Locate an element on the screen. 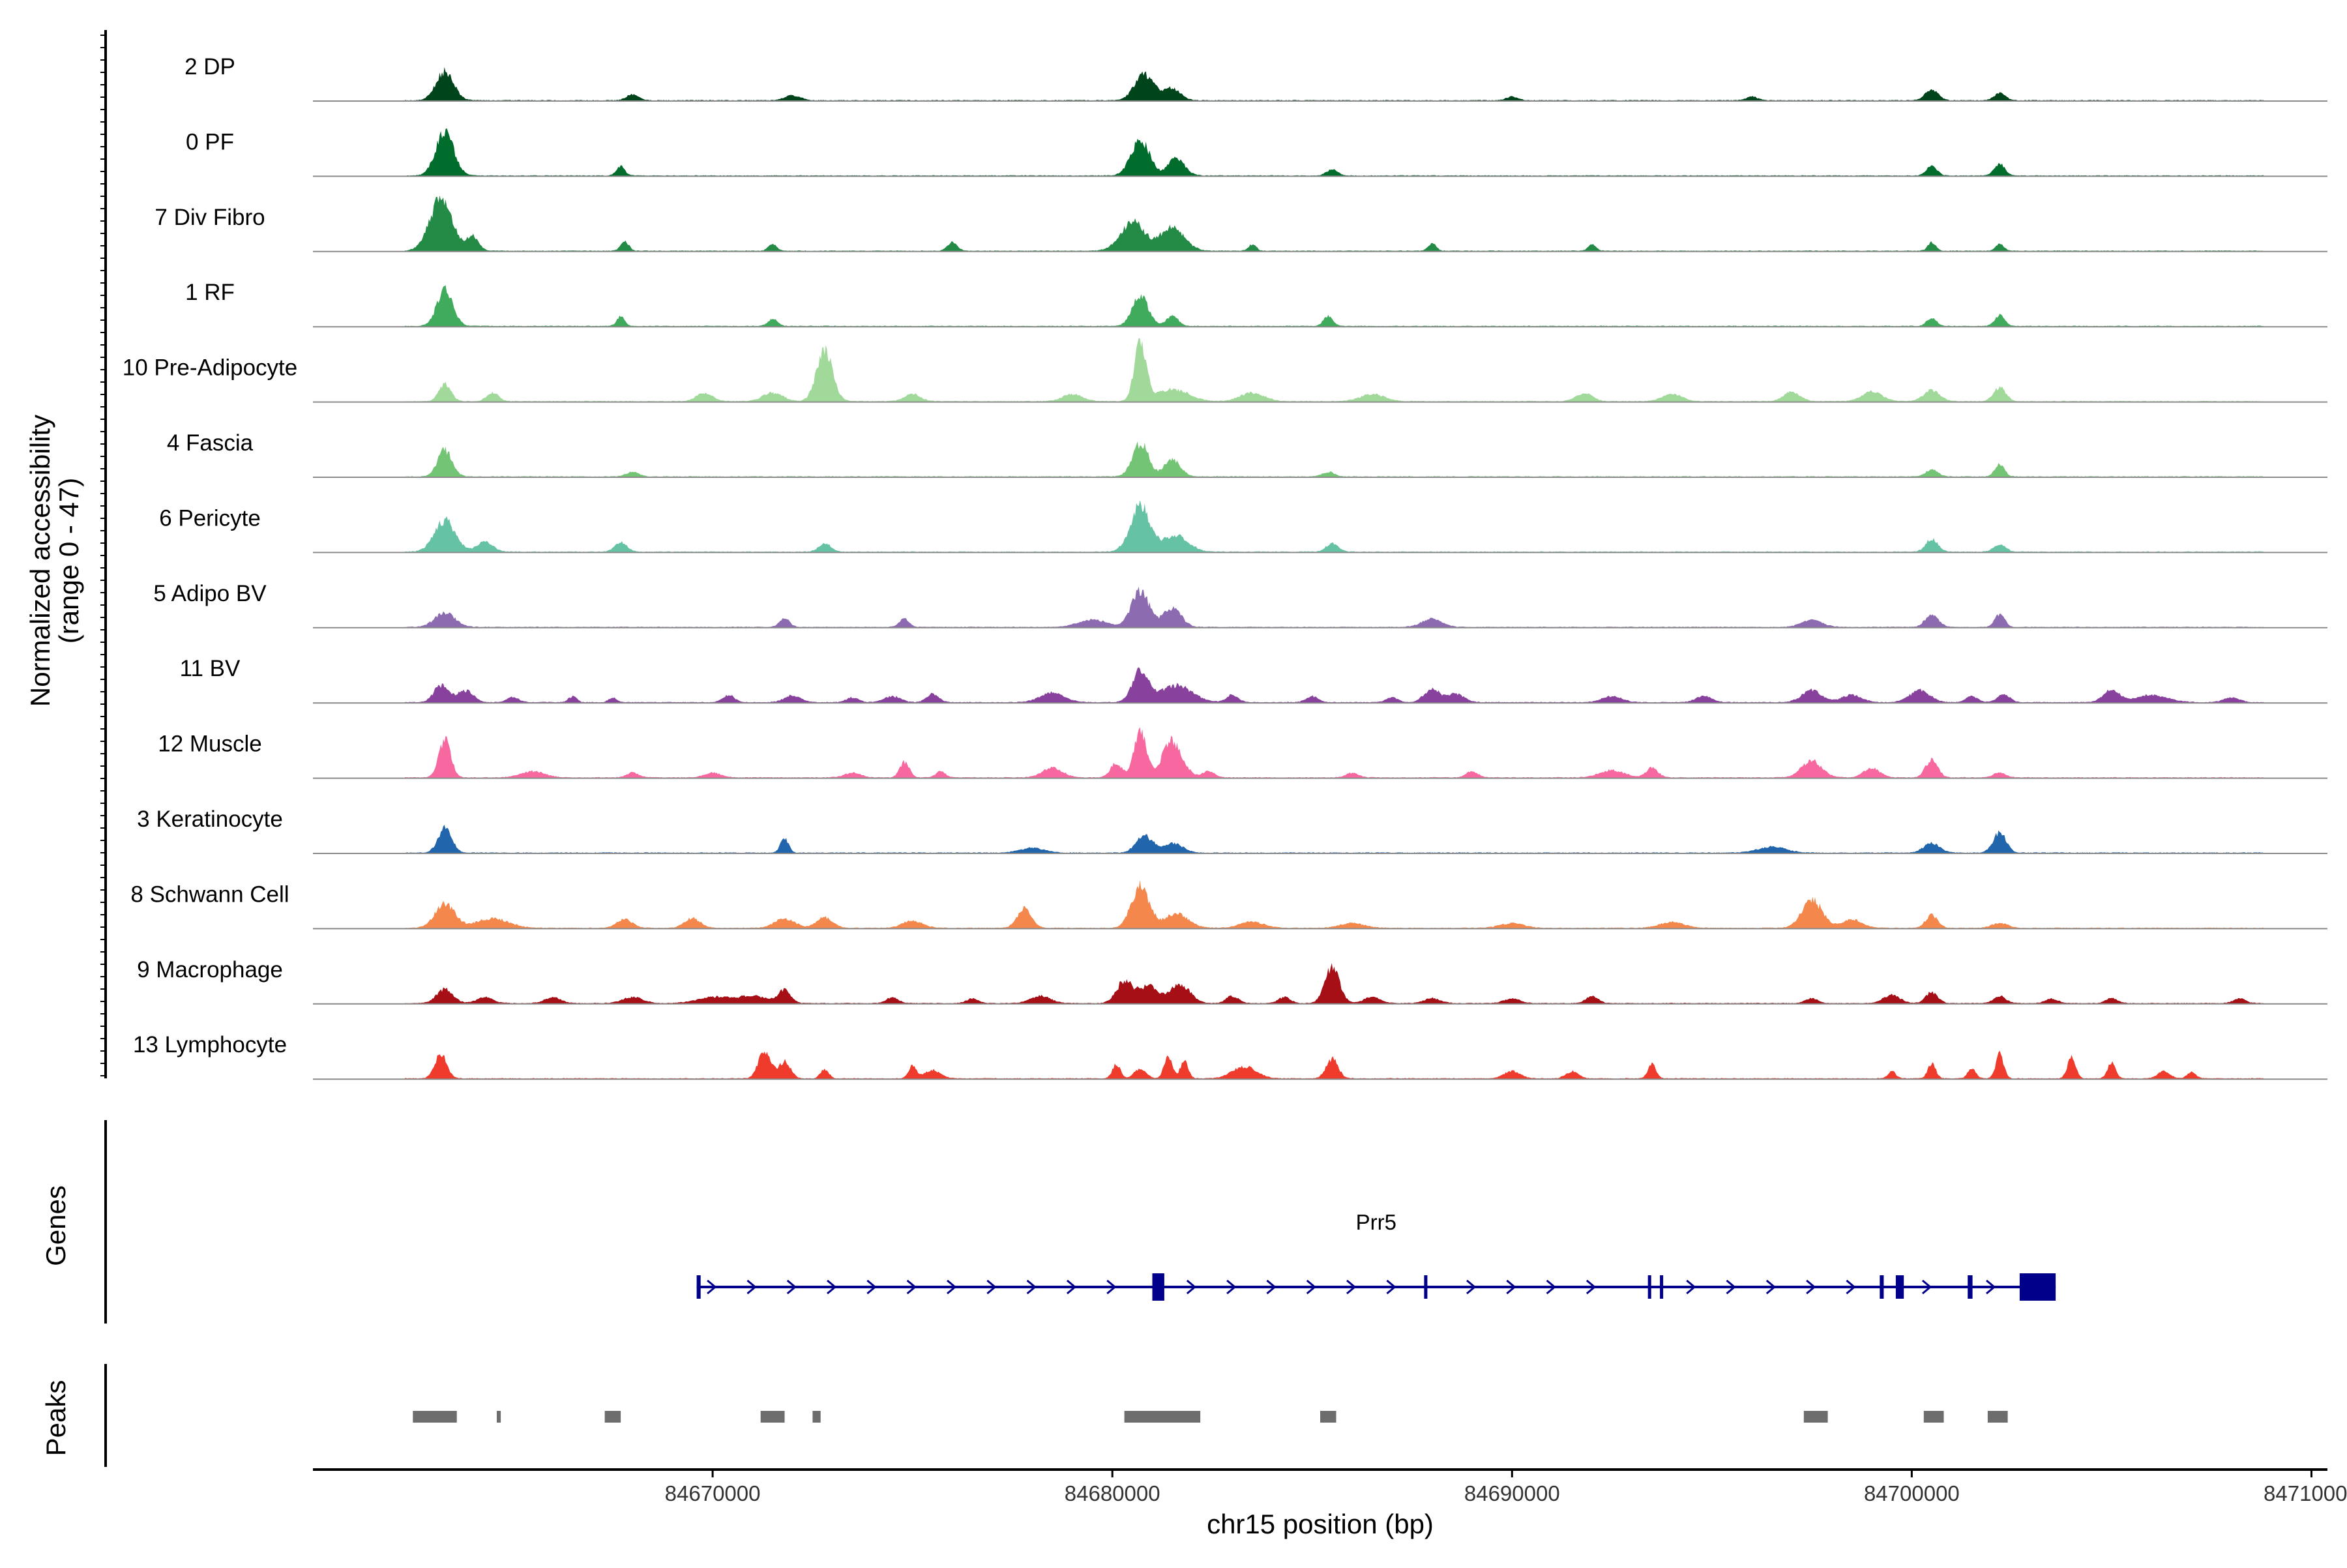 This screenshot has width=2347, height=1568. coverage-lane: 1 RF is located at coordinates (1256, 304).